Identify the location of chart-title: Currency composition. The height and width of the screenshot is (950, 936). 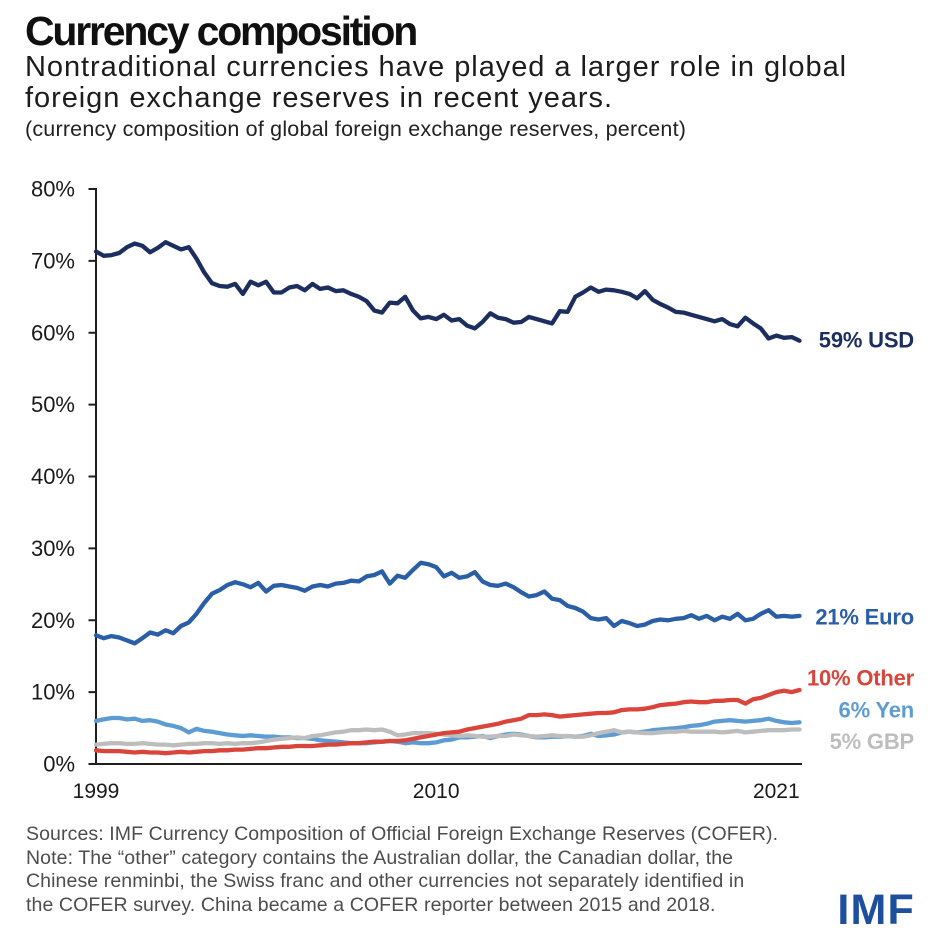
(221, 31).